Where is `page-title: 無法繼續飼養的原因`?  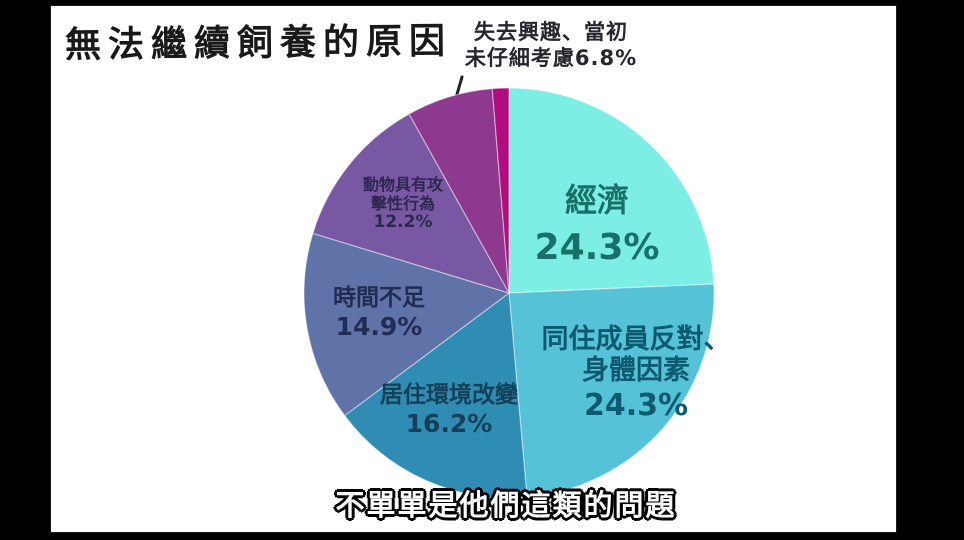
page-title: 無法繼續飼養的原因 is located at coordinates (258, 43).